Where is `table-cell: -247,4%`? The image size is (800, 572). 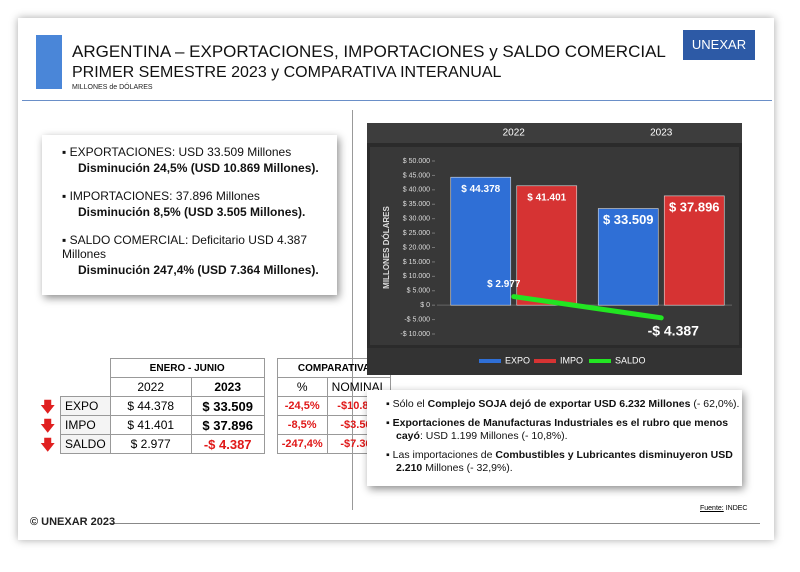 table-cell: -247,4% is located at coordinates (302, 444).